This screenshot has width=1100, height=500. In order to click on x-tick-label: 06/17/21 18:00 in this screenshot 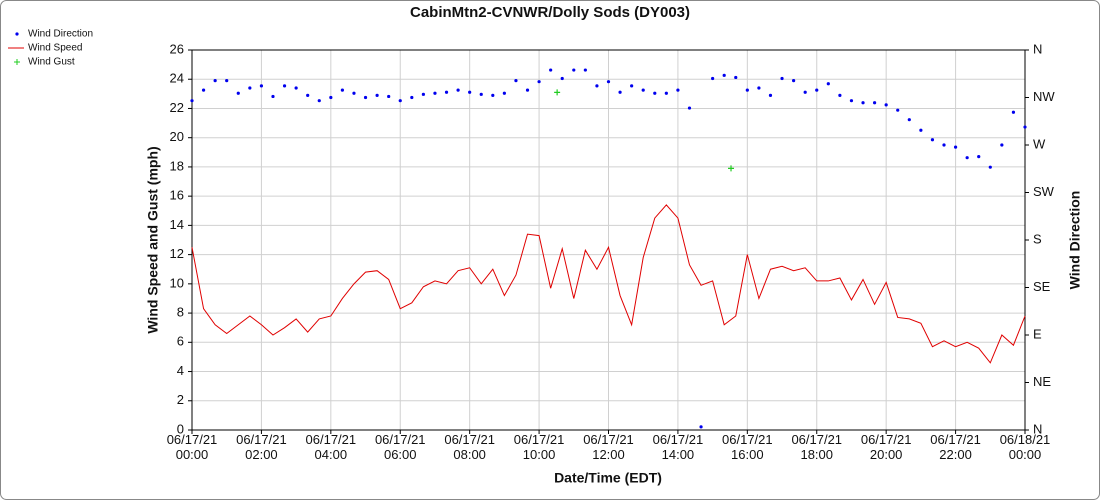, I will do `click(817, 447)`.